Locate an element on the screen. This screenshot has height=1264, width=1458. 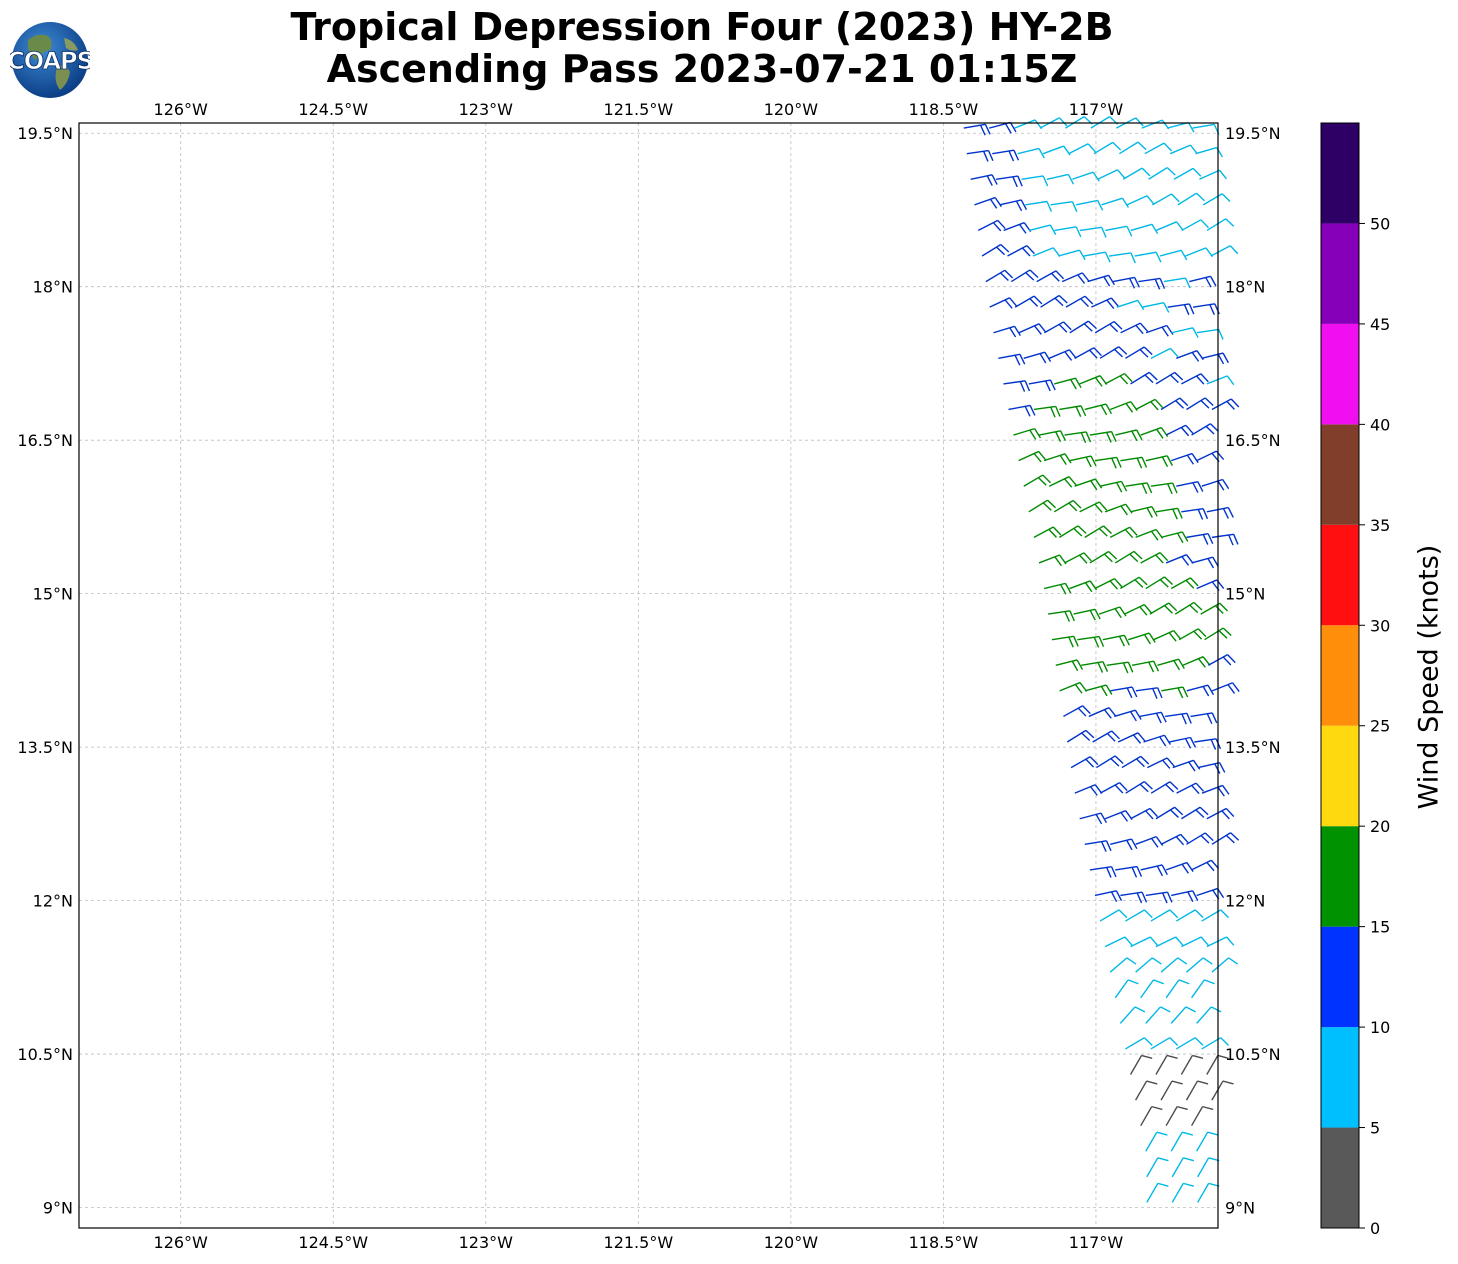
lat-tick-label-left: 16.5°N is located at coordinates (45, 440).